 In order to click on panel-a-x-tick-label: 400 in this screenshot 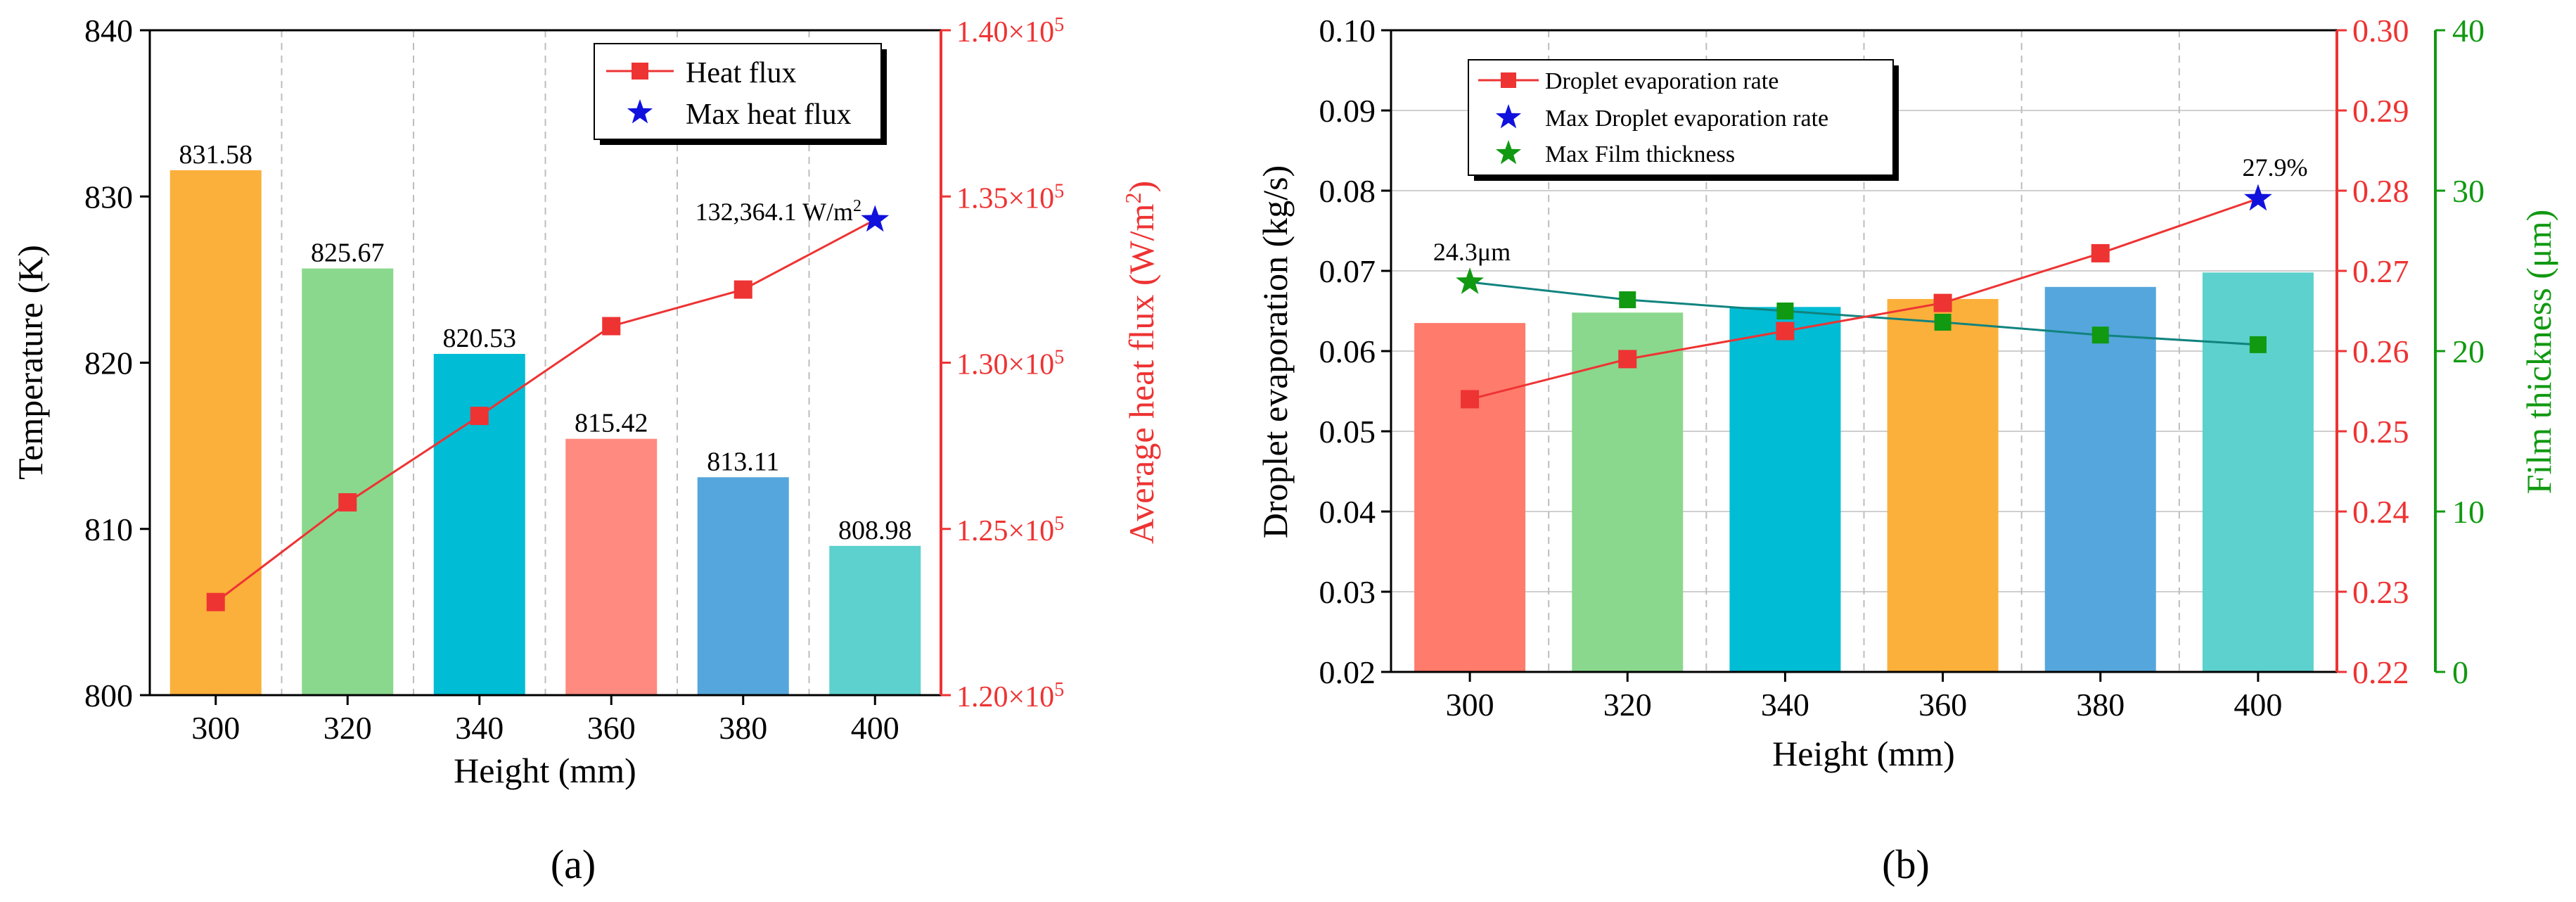, I will do `click(875, 728)`.